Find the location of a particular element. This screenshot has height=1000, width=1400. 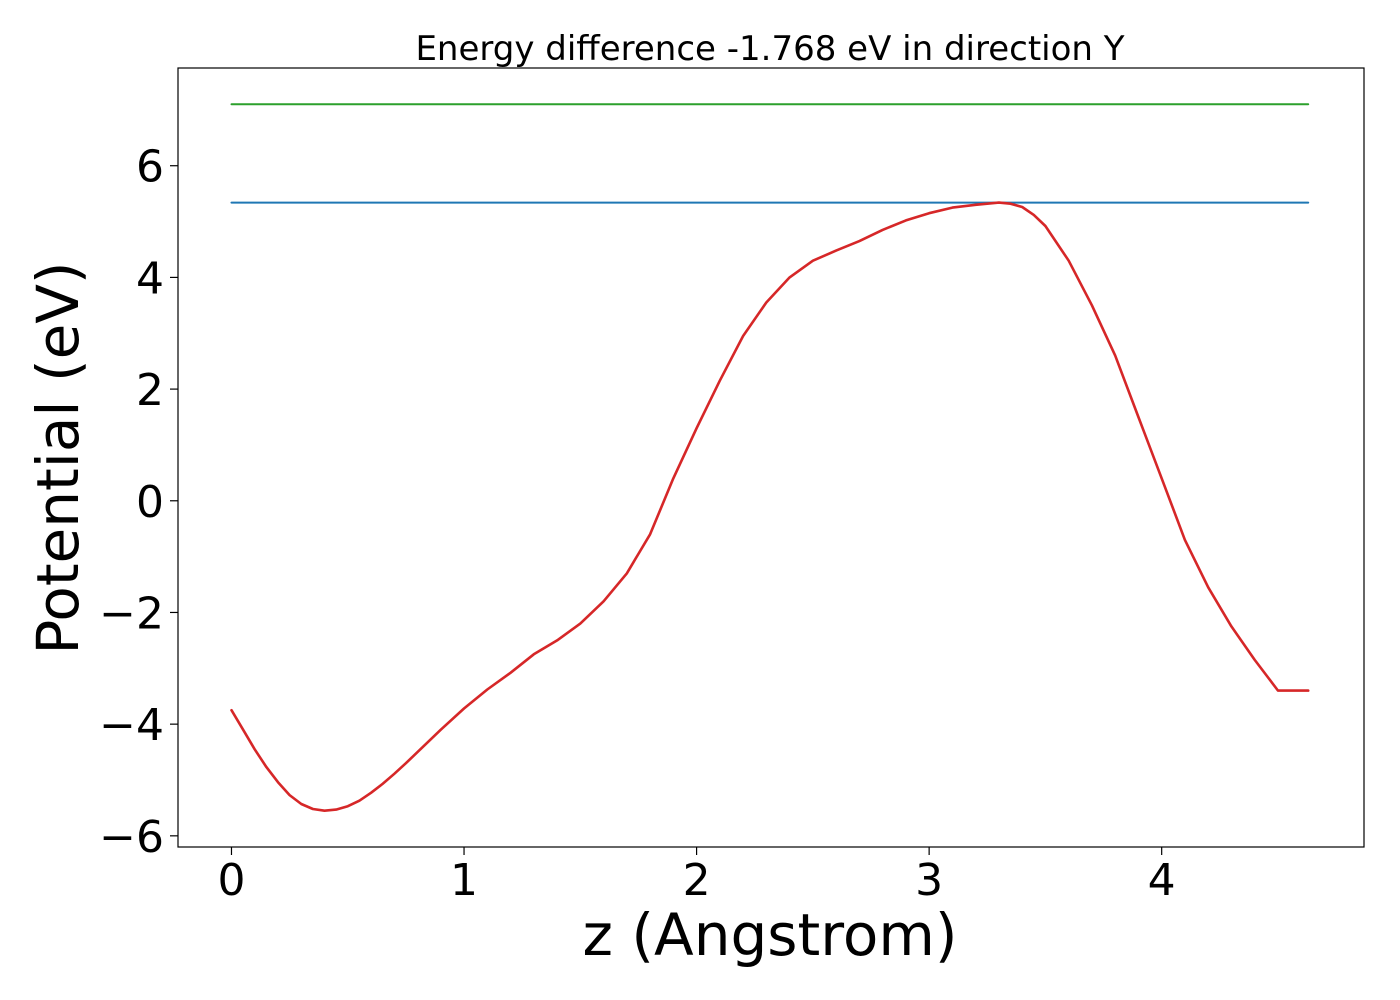

y-tick-label: 4 is located at coordinates (150, 278).